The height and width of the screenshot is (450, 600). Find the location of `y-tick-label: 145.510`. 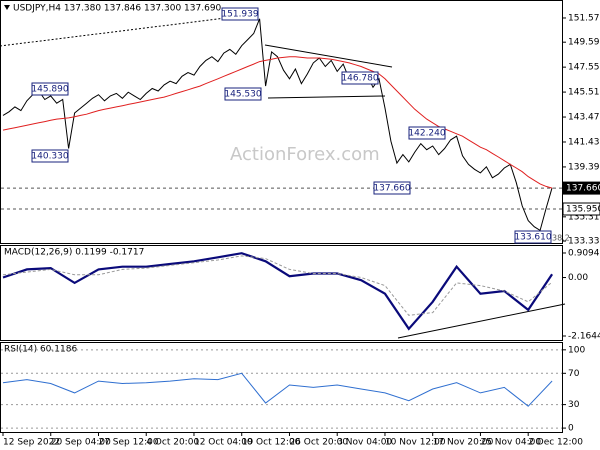

y-tick-label: 145.510 is located at coordinates (584, 93).